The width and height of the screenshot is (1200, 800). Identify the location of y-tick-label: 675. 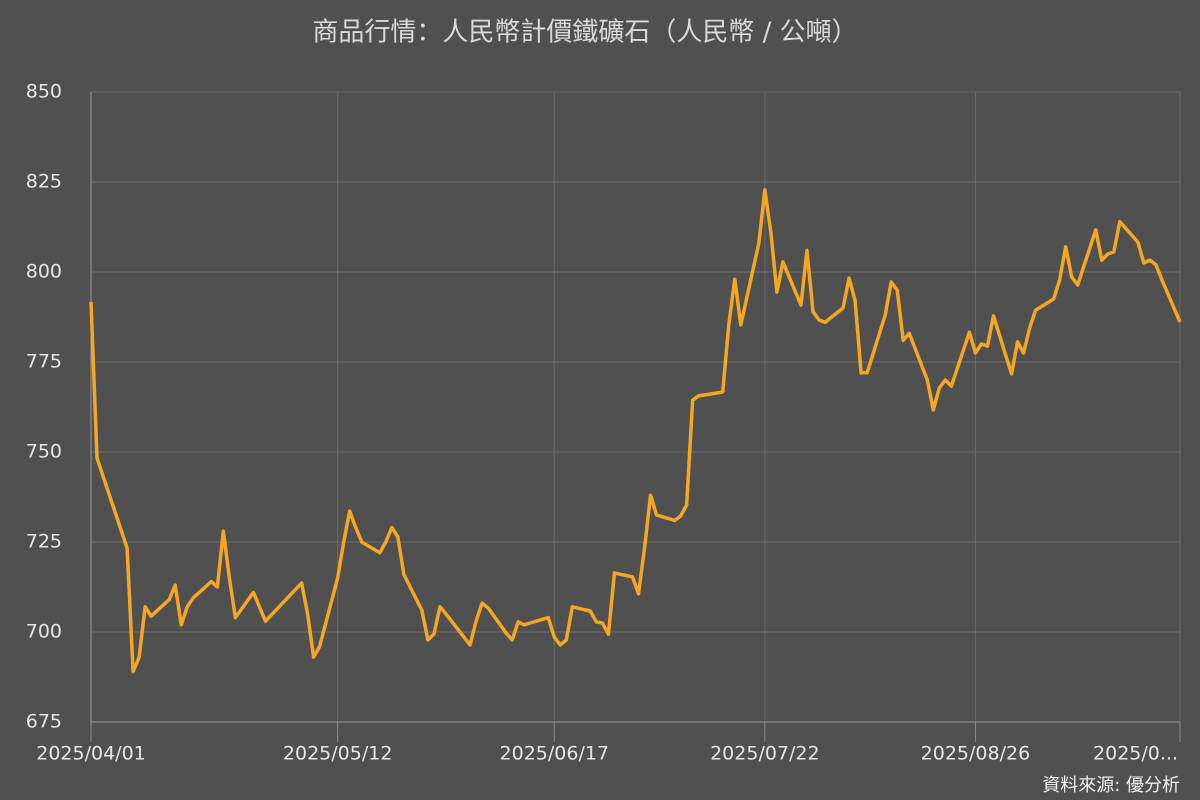
(44, 722).